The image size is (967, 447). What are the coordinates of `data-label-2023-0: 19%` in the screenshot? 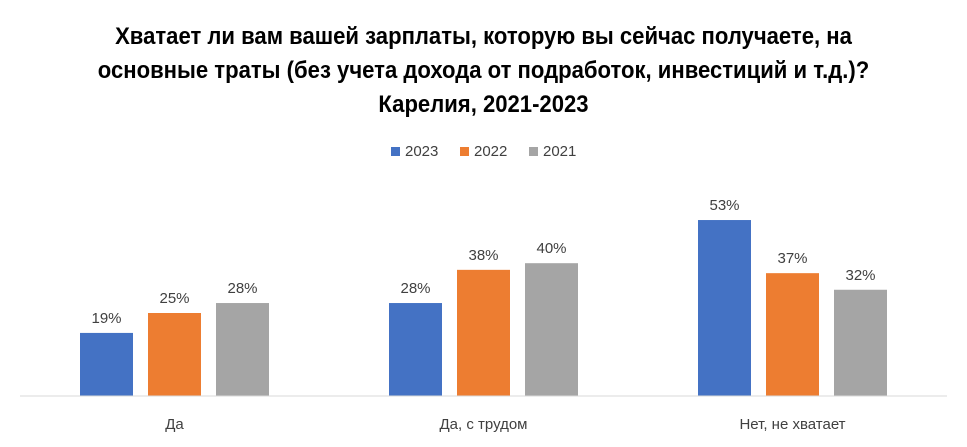 It's located at (106, 318).